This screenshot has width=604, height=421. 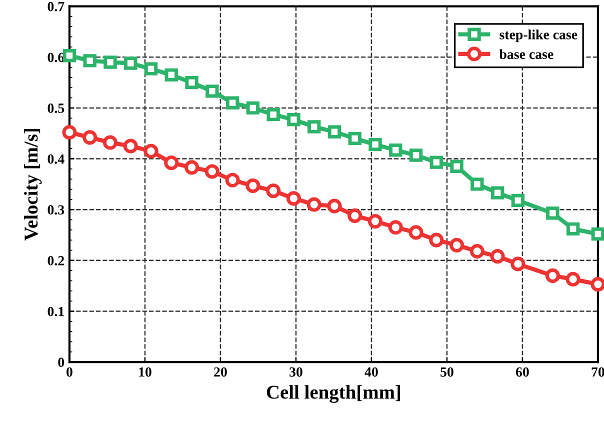 What do you see at coordinates (69, 372) in the screenshot?
I see `x-tick-label: 0` at bounding box center [69, 372].